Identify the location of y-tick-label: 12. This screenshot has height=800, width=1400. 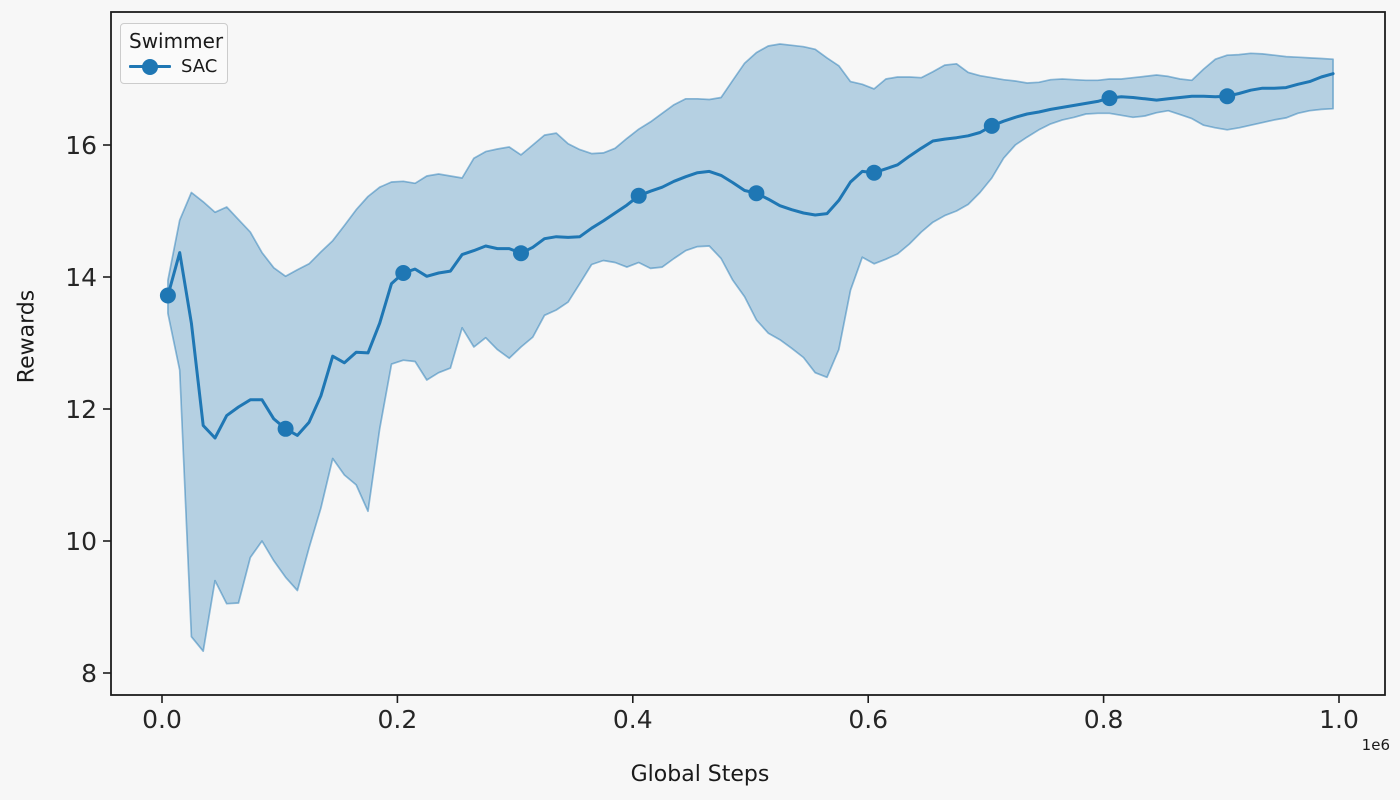
(81, 409).